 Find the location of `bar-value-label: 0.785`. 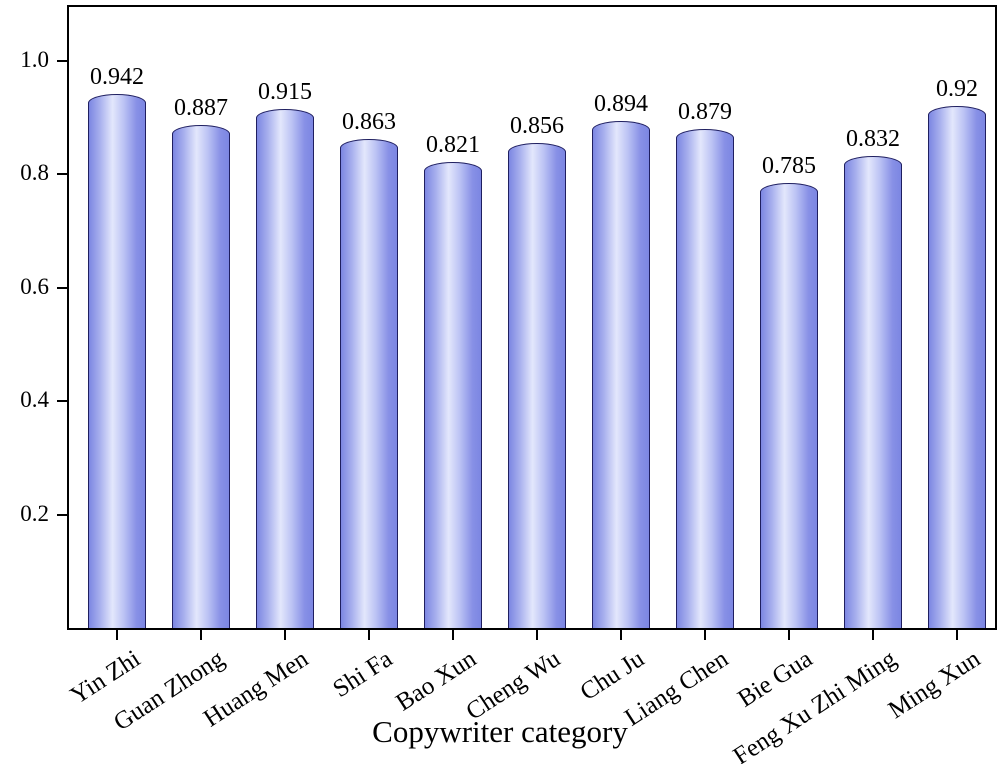

bar-value-label: 0.785 is located at coordinates (789, 165).